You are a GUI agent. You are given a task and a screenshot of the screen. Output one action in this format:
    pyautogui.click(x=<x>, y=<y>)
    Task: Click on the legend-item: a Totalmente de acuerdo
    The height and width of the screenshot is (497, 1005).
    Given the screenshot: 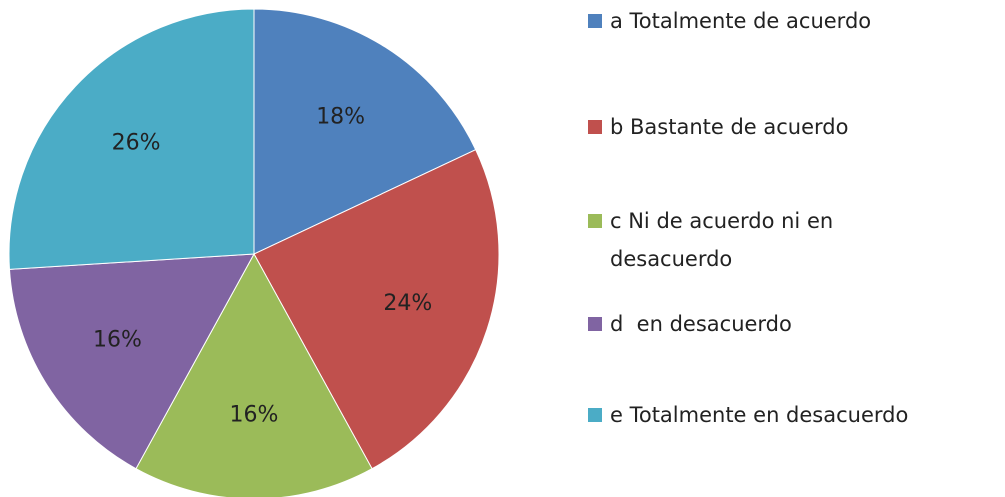 What is the action you would take?
    pyautogui.click(x=729, y=21)
    